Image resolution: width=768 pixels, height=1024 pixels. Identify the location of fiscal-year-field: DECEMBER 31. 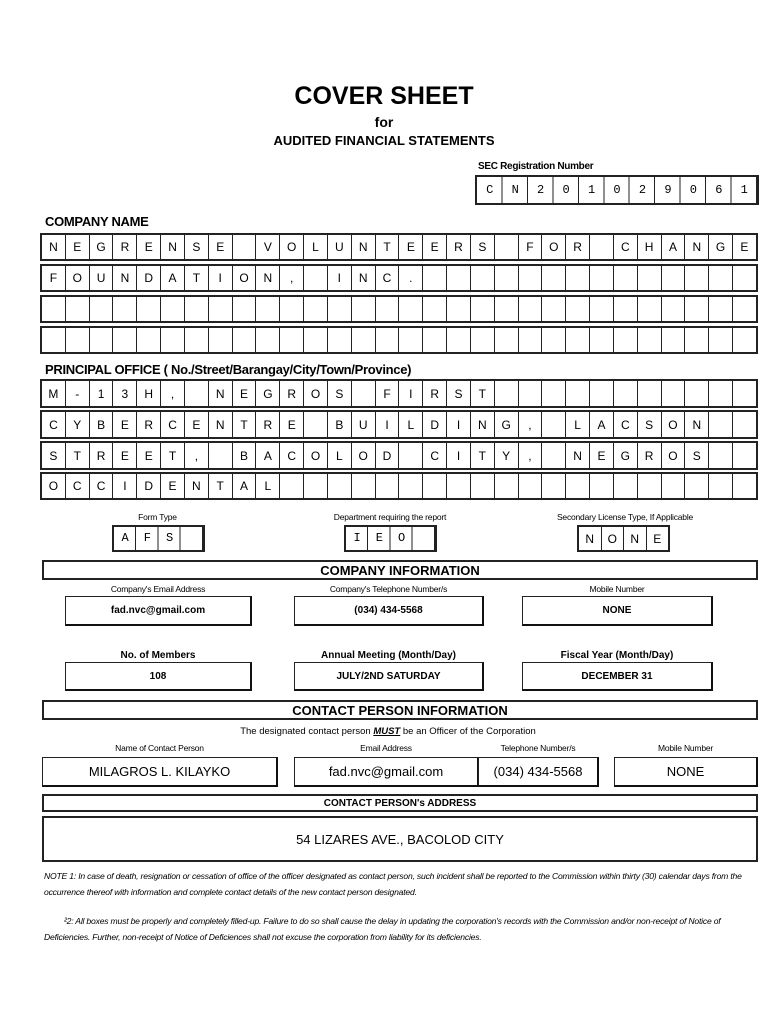
(617, 676).